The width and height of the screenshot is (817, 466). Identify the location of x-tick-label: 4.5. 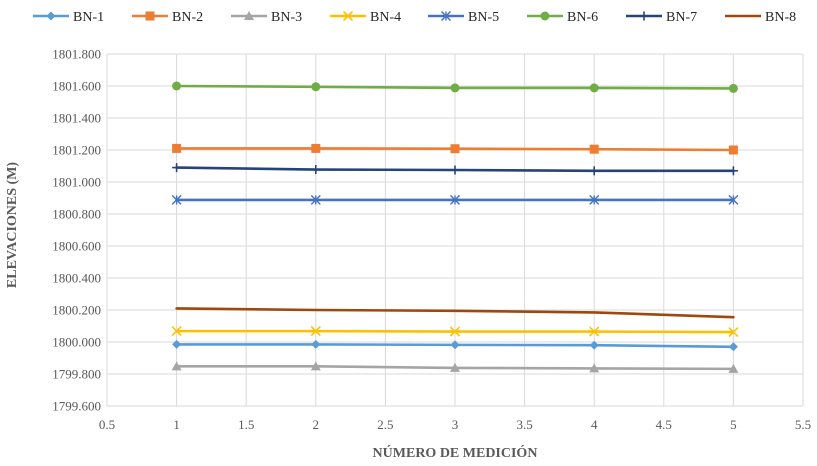
(664, 424).